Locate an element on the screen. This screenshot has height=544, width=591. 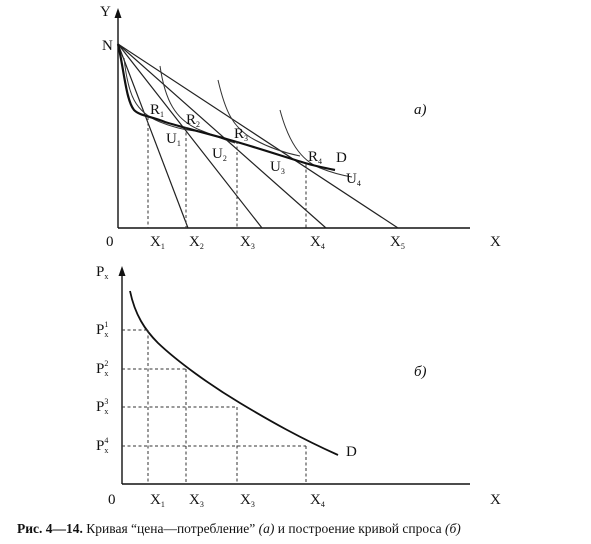
price-level-label-2: P2 x is located at coordinates (102, 368).